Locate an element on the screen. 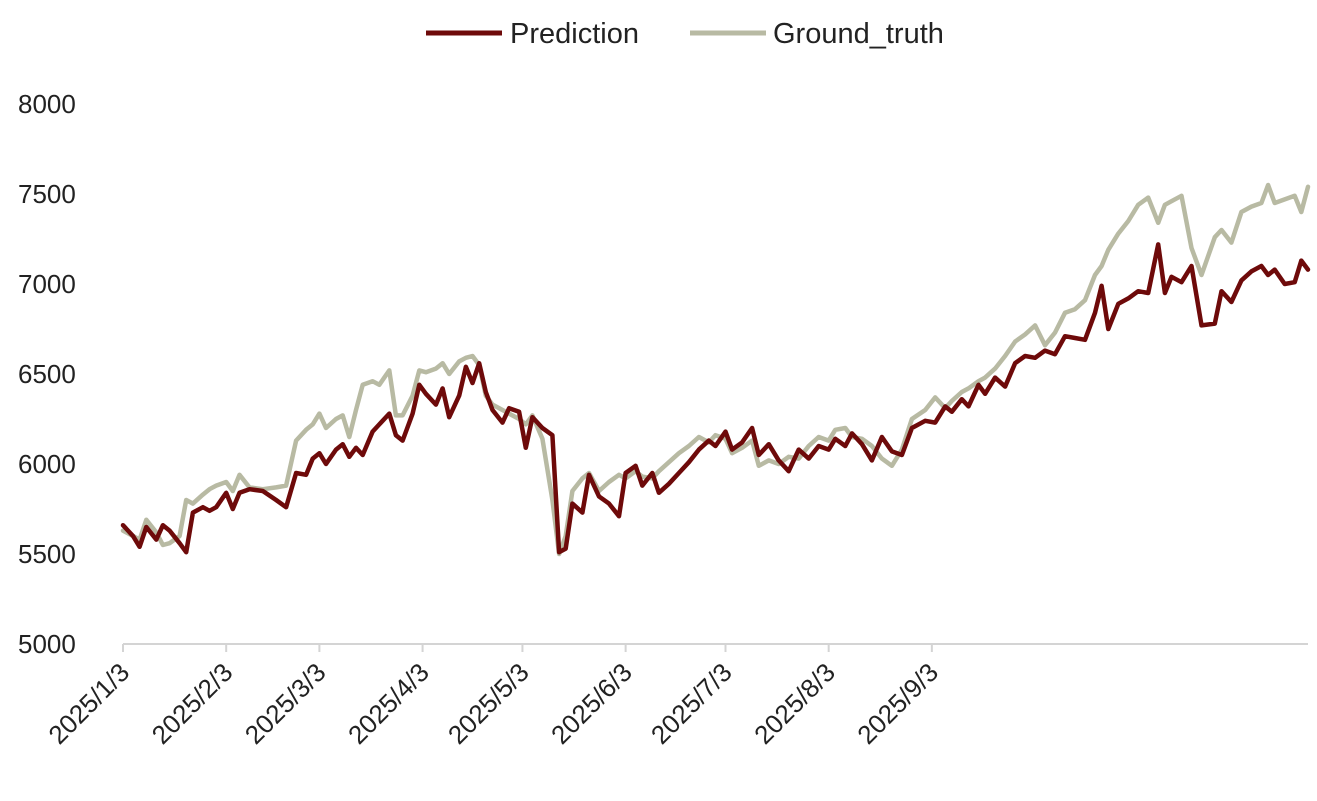 The width and height of the screenshot is (1317, 801). y-tick-label: 5000 is located at coordinates (47, 644).